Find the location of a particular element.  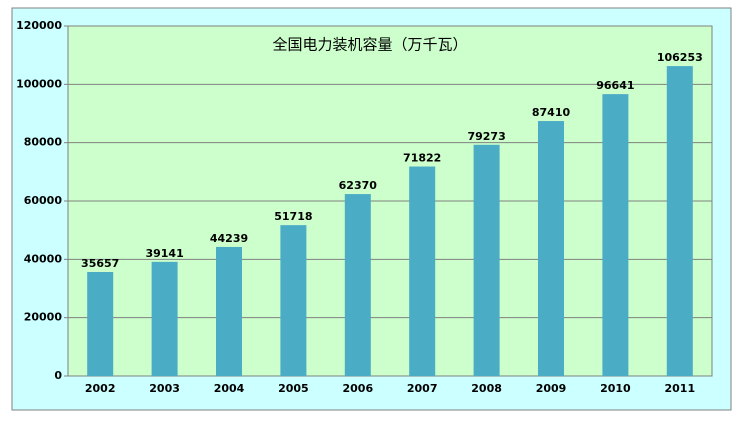

chart-title: 全国电力装机容量（万千瓦） is located at coordinates (369, 45).